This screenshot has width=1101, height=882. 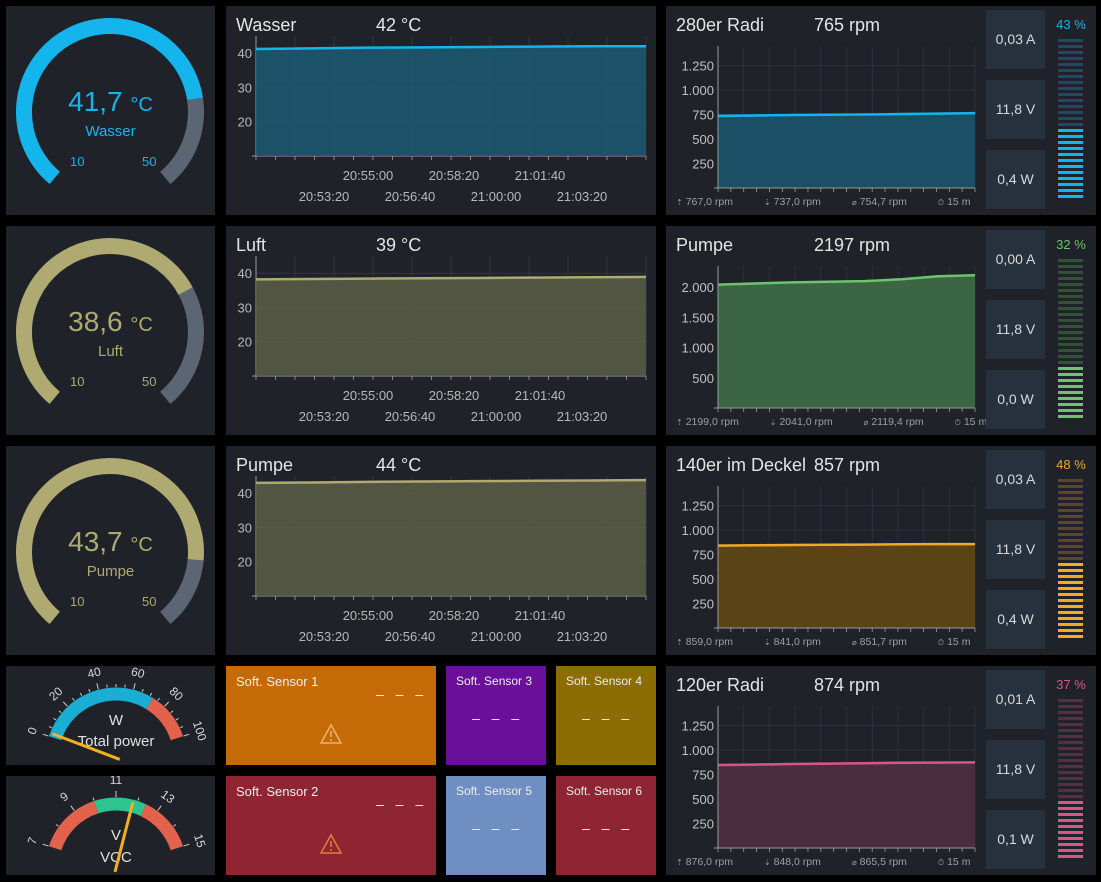 What do you see at coordinates (714, 422) in the screenshot?
I see `stat-max: ⇡ 2199,0 rpm` at bounding box center [714, 422].